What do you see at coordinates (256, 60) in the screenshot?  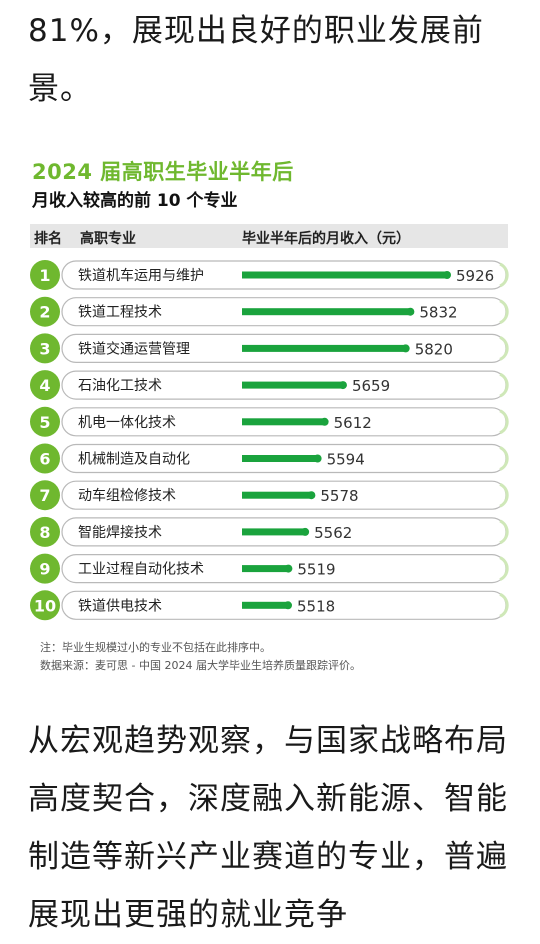 I see `paragraph-top: 81%，展现出良好的职业发展前景。` at bounding box center [256, 60].